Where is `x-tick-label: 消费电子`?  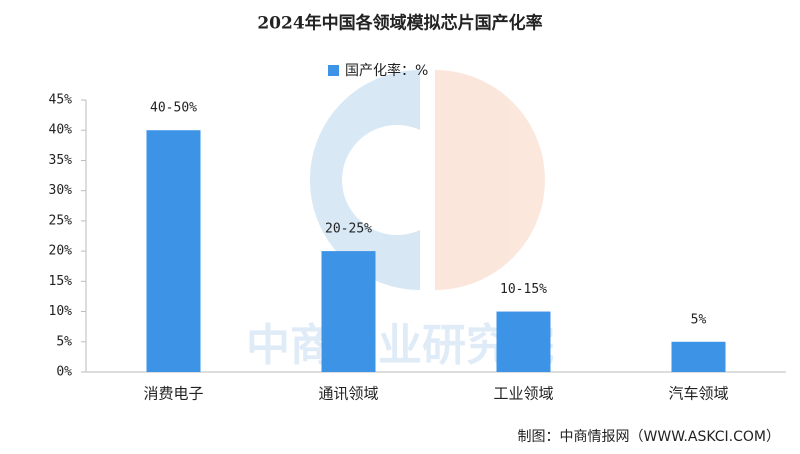
x-tick-label: 消费电子 is located at coordinates (173, 394).